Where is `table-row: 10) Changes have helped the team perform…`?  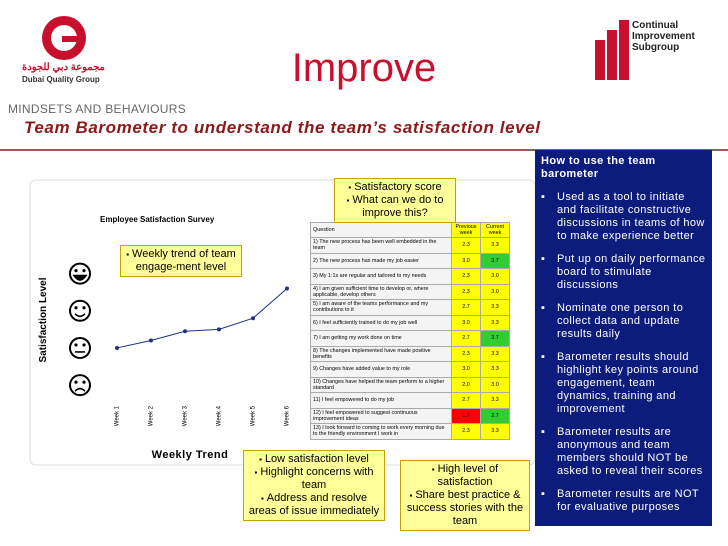
table-row: 10) Changes have helped the team perform… is located at coordinates (410, 384).